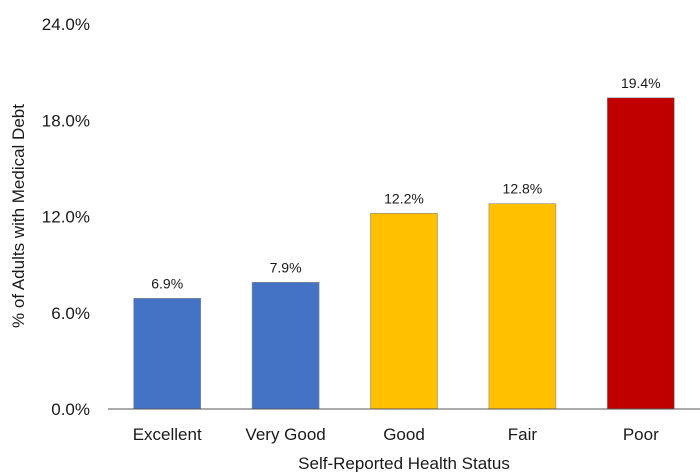  What do you see at coordinates (523, 189) in the screenshot?
I see `bar-value-label: 12.8%` at bounding box center [523, 189].